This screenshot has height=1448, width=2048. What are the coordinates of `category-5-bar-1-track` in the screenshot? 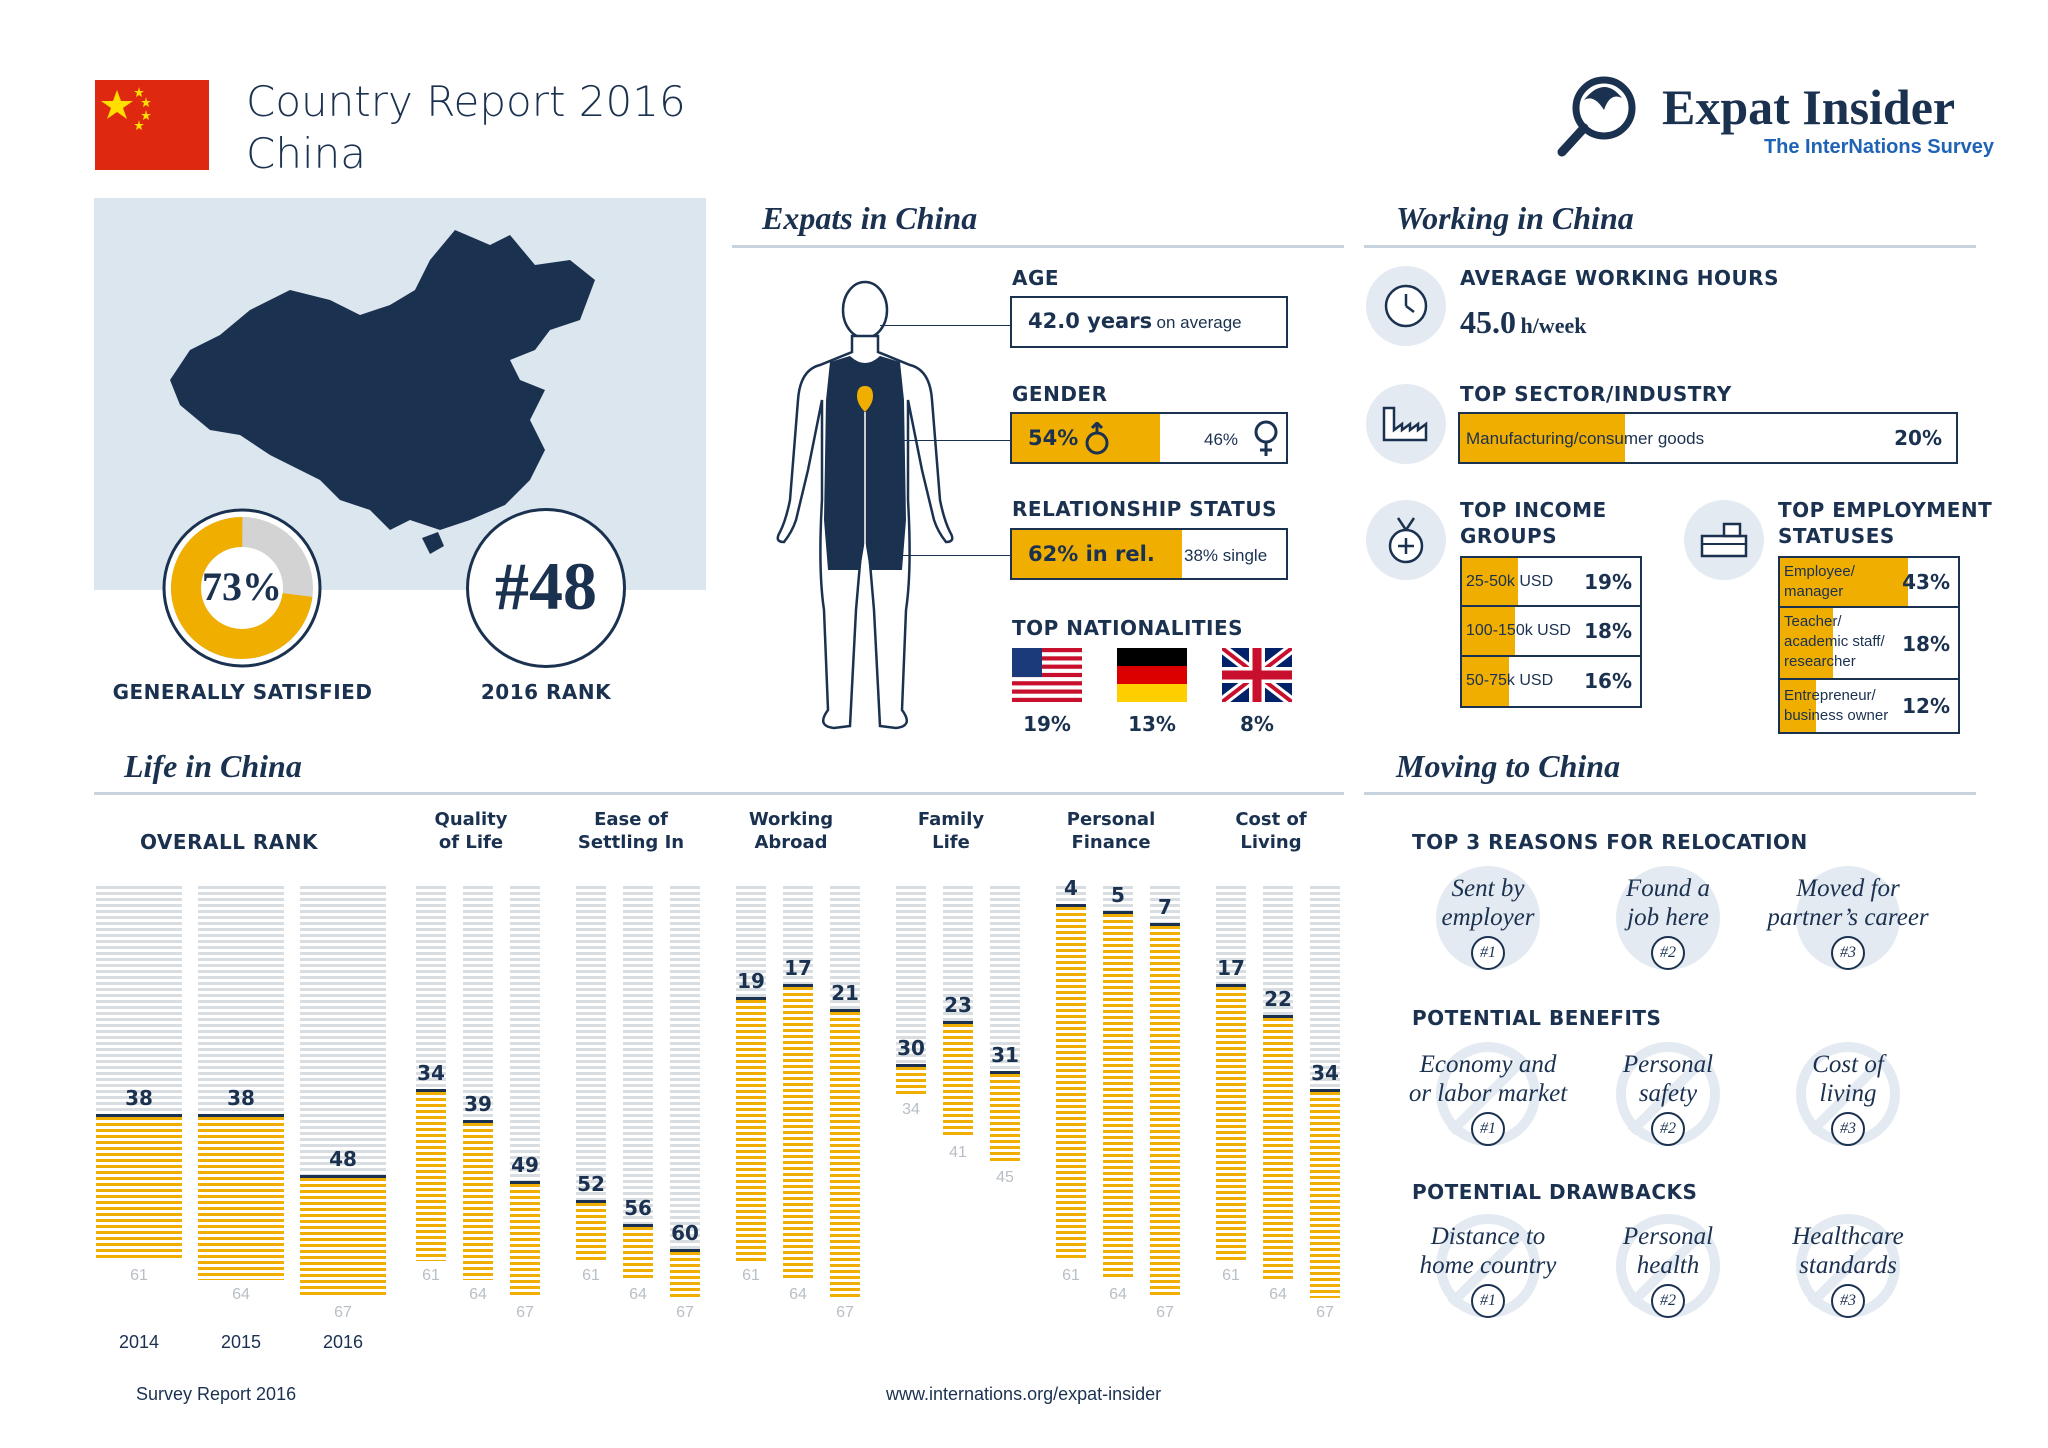 It's located at (1278, 1083).